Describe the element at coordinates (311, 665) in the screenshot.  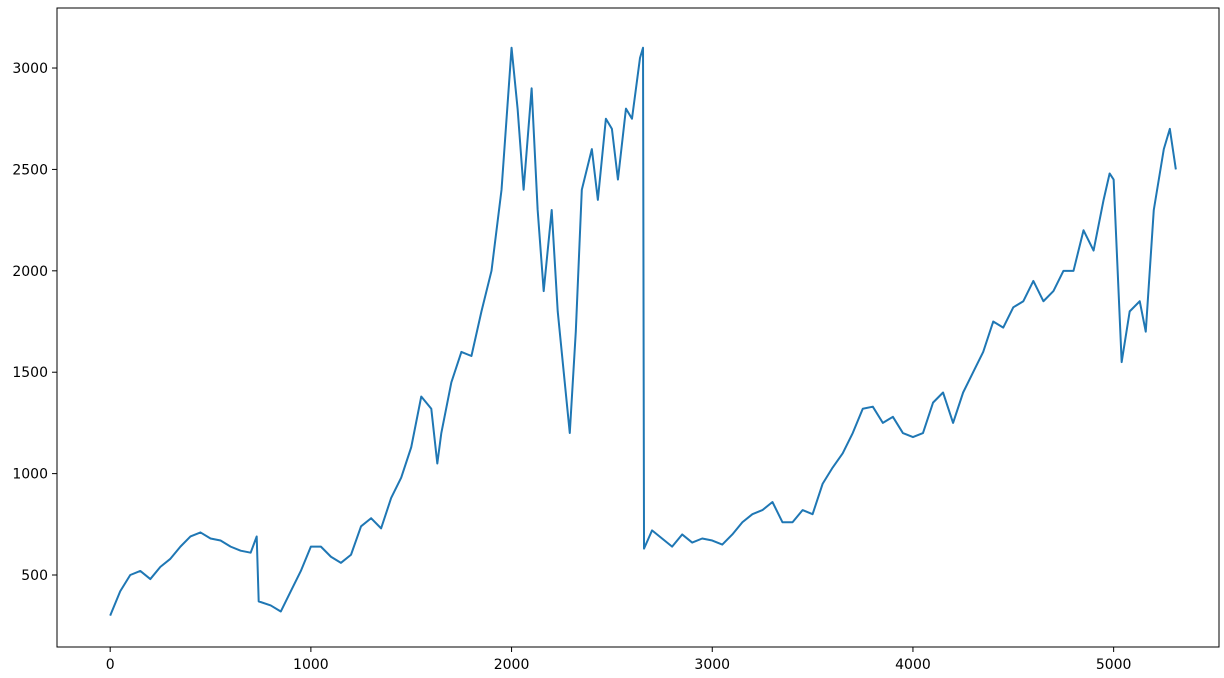
I see `x-tick-label: 1000` at that location.